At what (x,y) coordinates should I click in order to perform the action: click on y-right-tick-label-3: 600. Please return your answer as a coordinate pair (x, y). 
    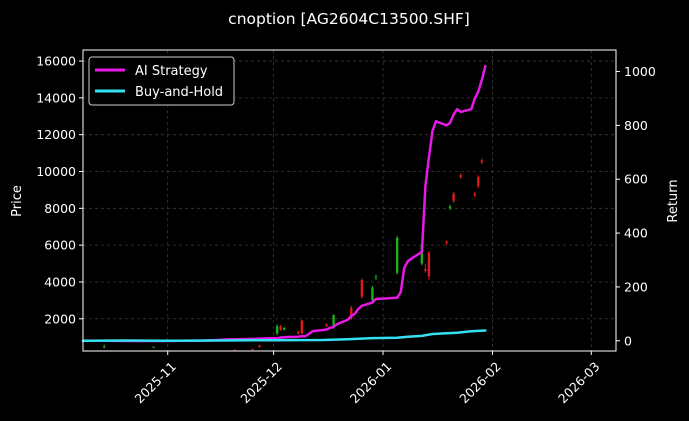
    Looking at the image, I should click on (636, 179).